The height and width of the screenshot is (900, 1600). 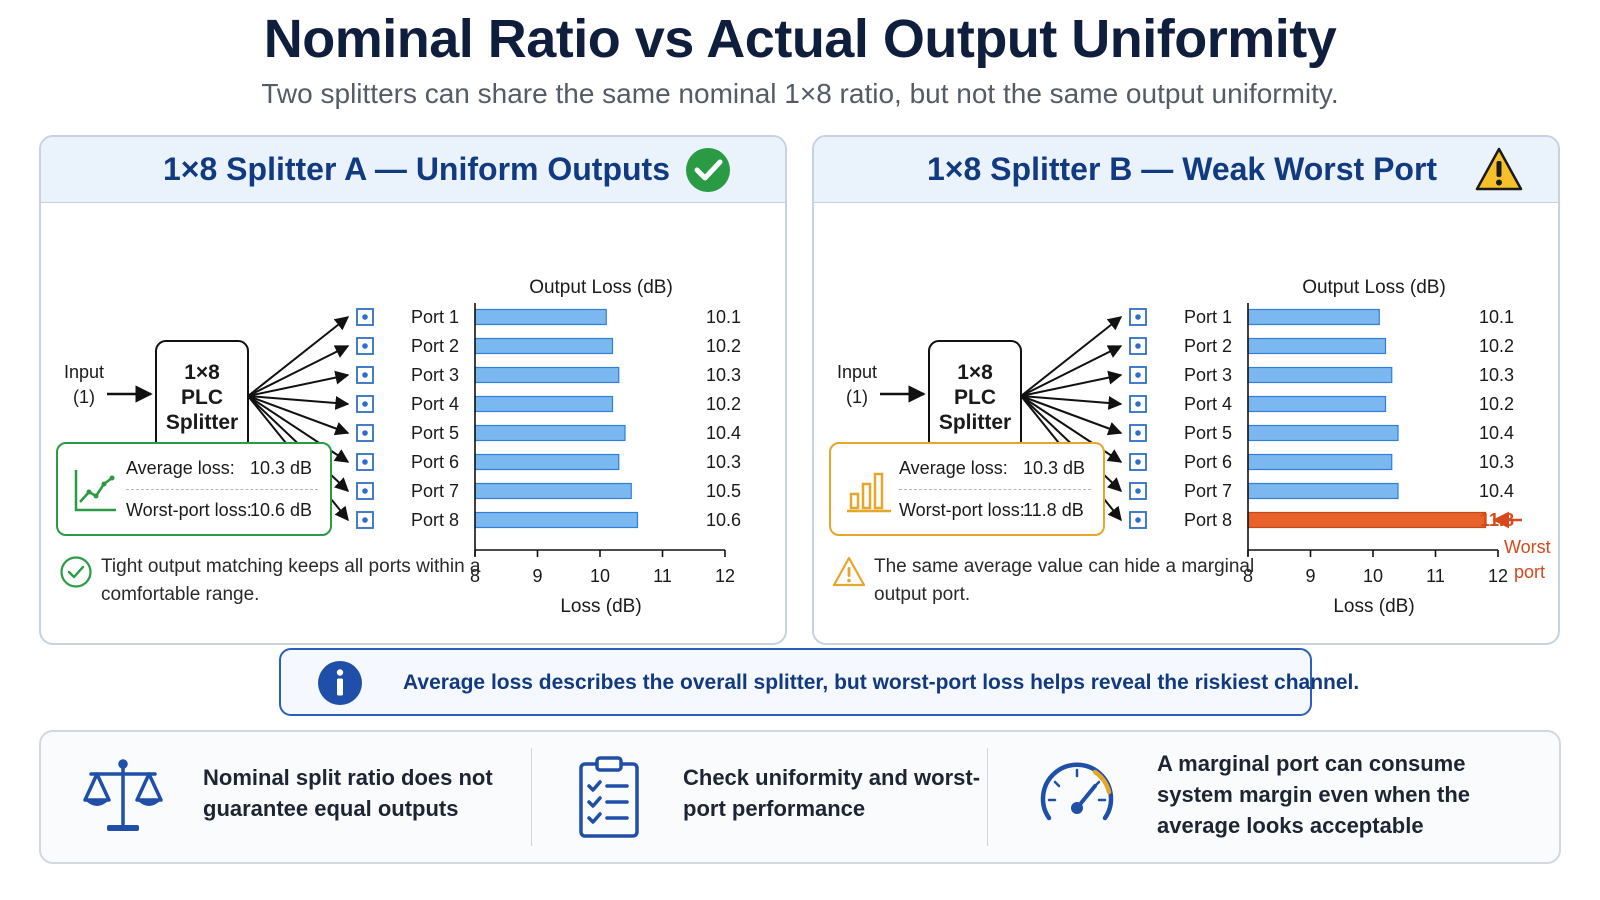 I want to click on gauge-icon, so click(x=1077, y=791).